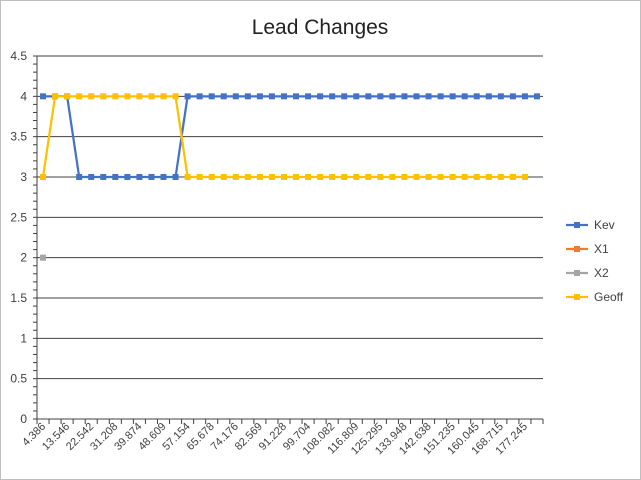  I want to click on legend-marker-kev, so click(577, 225).